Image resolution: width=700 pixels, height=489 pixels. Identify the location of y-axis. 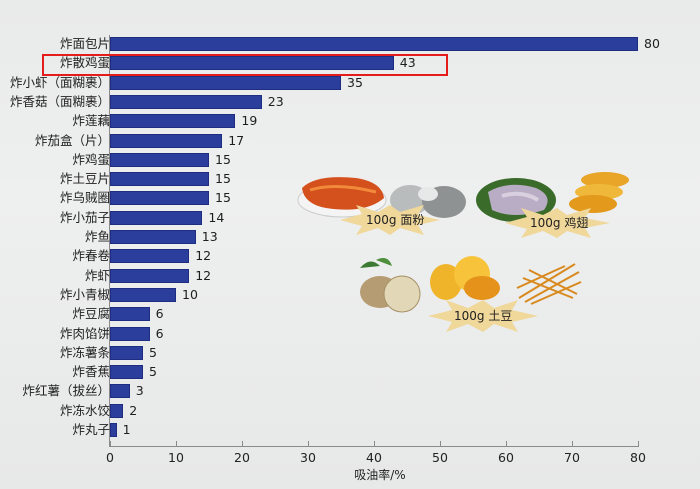
(109, 241).